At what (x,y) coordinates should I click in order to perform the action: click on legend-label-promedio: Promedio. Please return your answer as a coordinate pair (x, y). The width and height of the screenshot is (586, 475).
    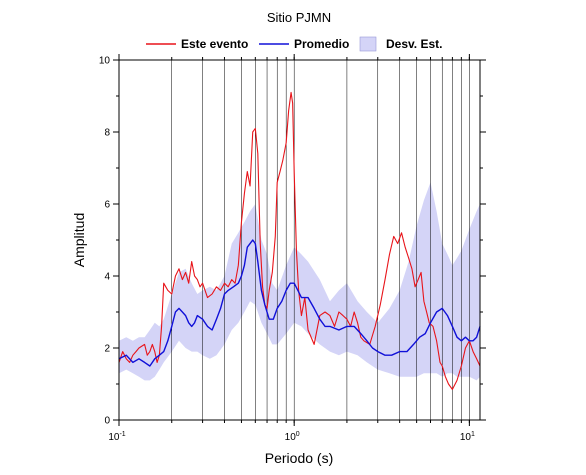
    Looking at the image, I should click on (321, 44).